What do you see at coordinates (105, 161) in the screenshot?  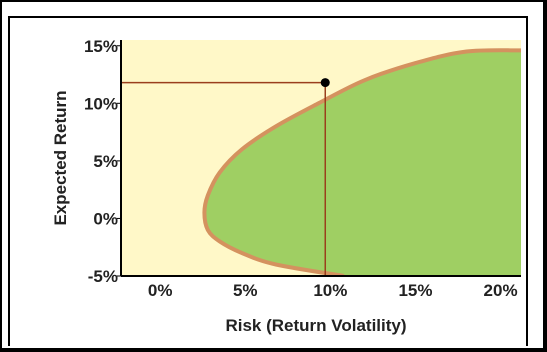 I see `y-tick-label: 5%` at bounding box center [105, 161].